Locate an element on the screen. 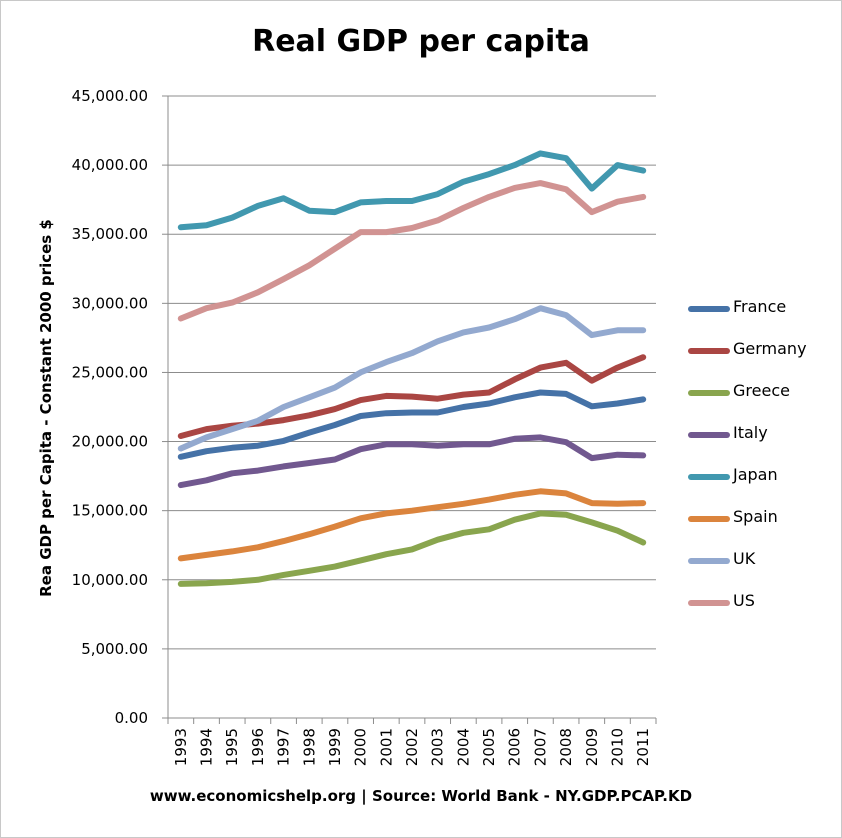 The image size is (842, 838). chart-title: Real GDP per capita is located at coordinates (421, 41).